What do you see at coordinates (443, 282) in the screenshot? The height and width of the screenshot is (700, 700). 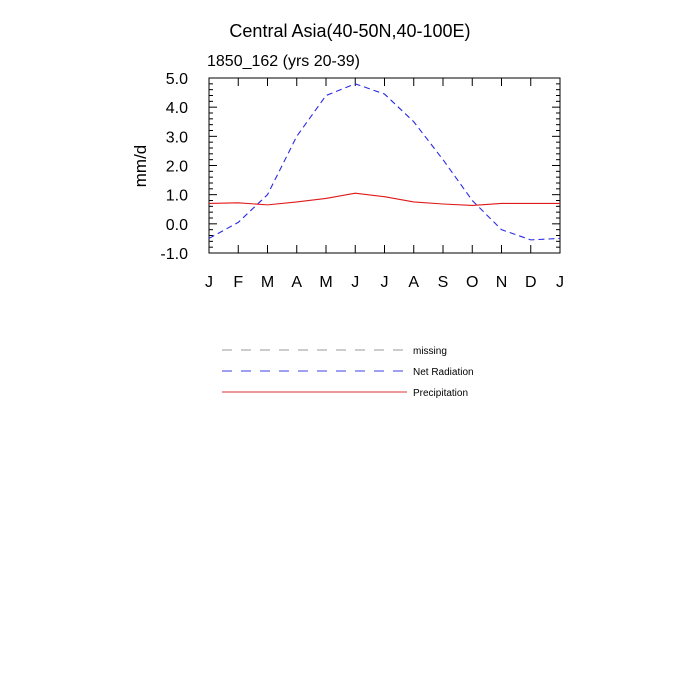 I see `x-tick-label: S` at bounding box center [443, 282].